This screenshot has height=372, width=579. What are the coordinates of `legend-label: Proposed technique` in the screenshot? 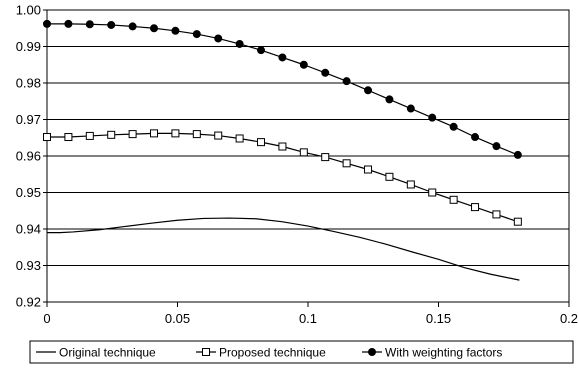 It's located at (272, 352).